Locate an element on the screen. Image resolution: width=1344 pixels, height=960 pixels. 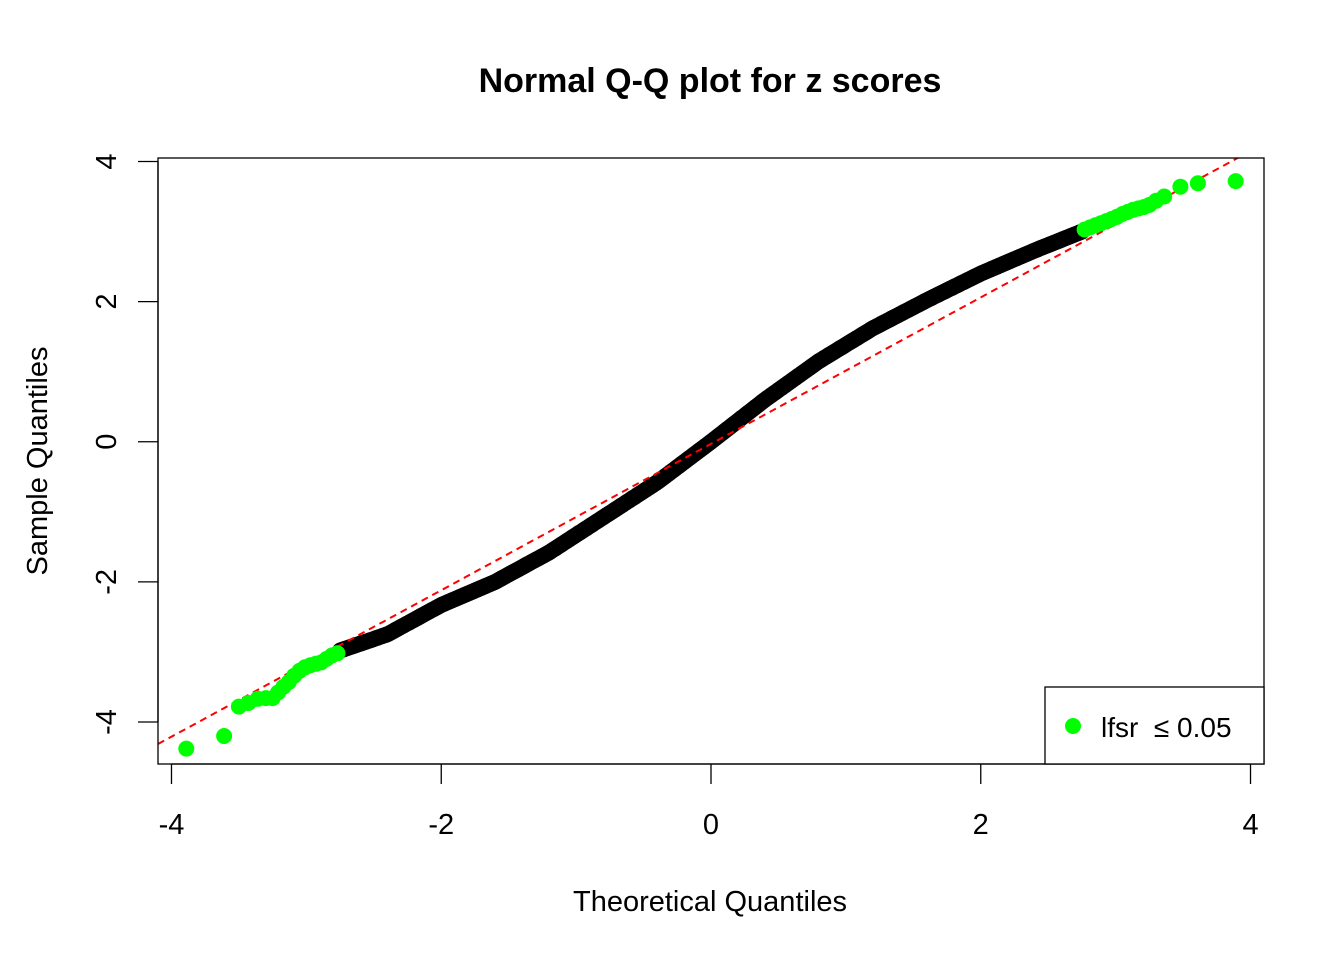
x-tick-label: 2 is located at coordinates (981, 825).